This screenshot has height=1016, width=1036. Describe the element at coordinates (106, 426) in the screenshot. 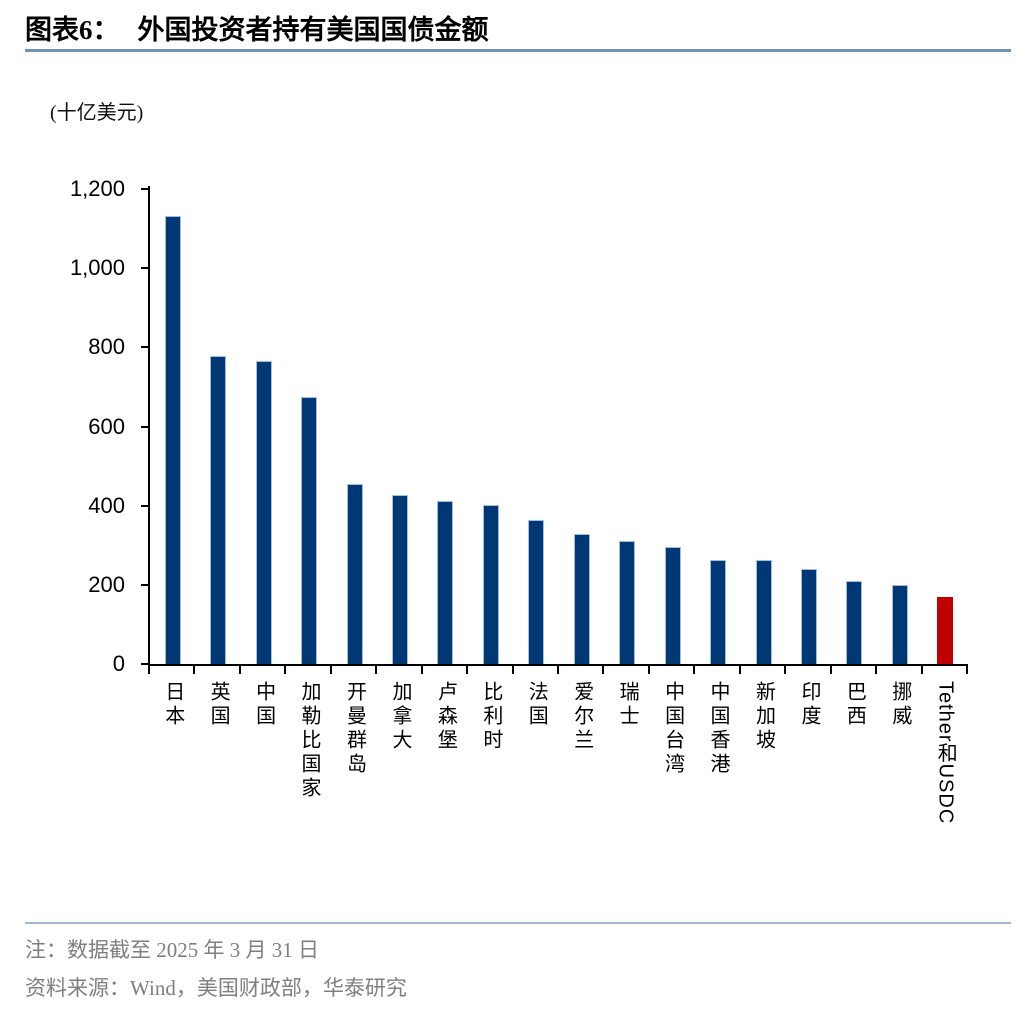

I see `y-axis-tick-label: 600` at that location.